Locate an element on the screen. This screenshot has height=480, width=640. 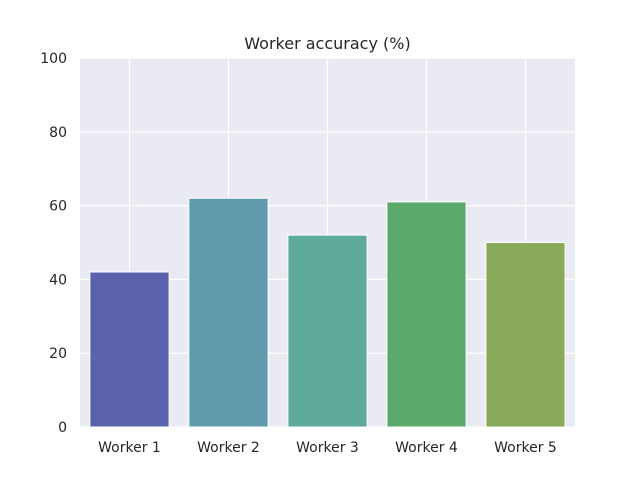
x-tick-label: Worker 5 is located at coordinates (525, 448).